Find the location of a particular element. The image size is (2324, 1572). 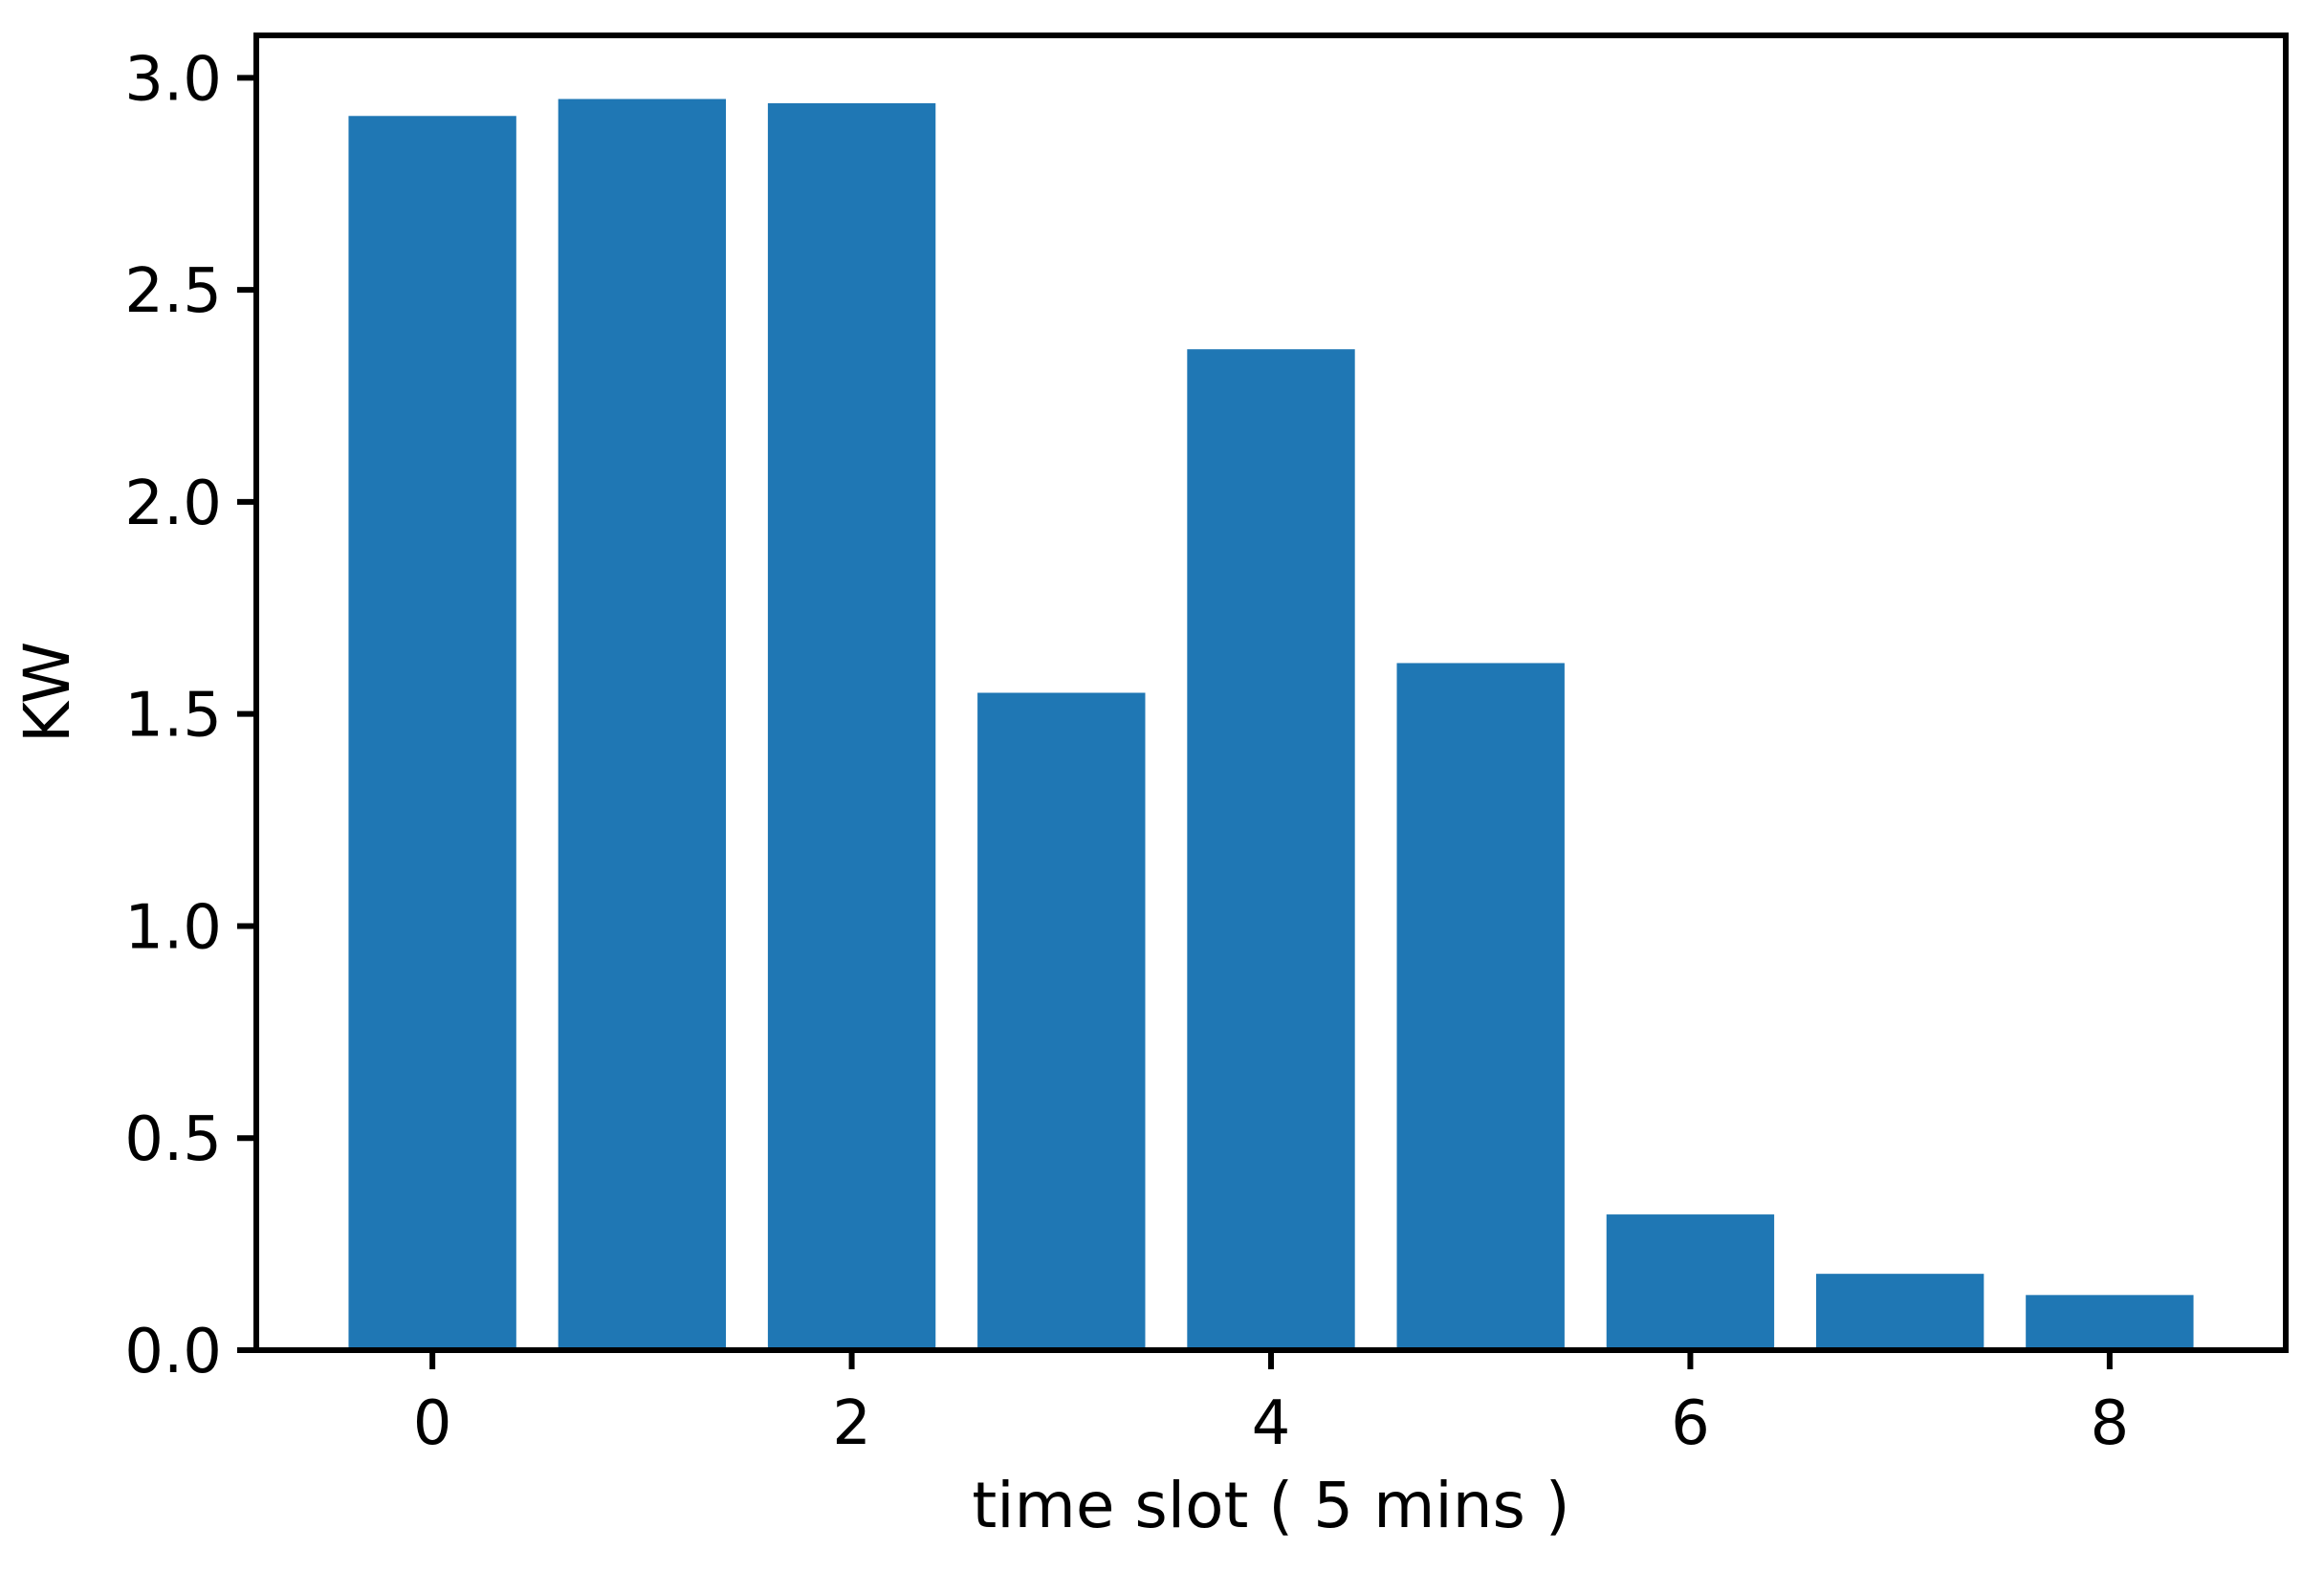

x-axis-ticks: 0 2 4 6 8 is located at coordinates (1271, 1405).